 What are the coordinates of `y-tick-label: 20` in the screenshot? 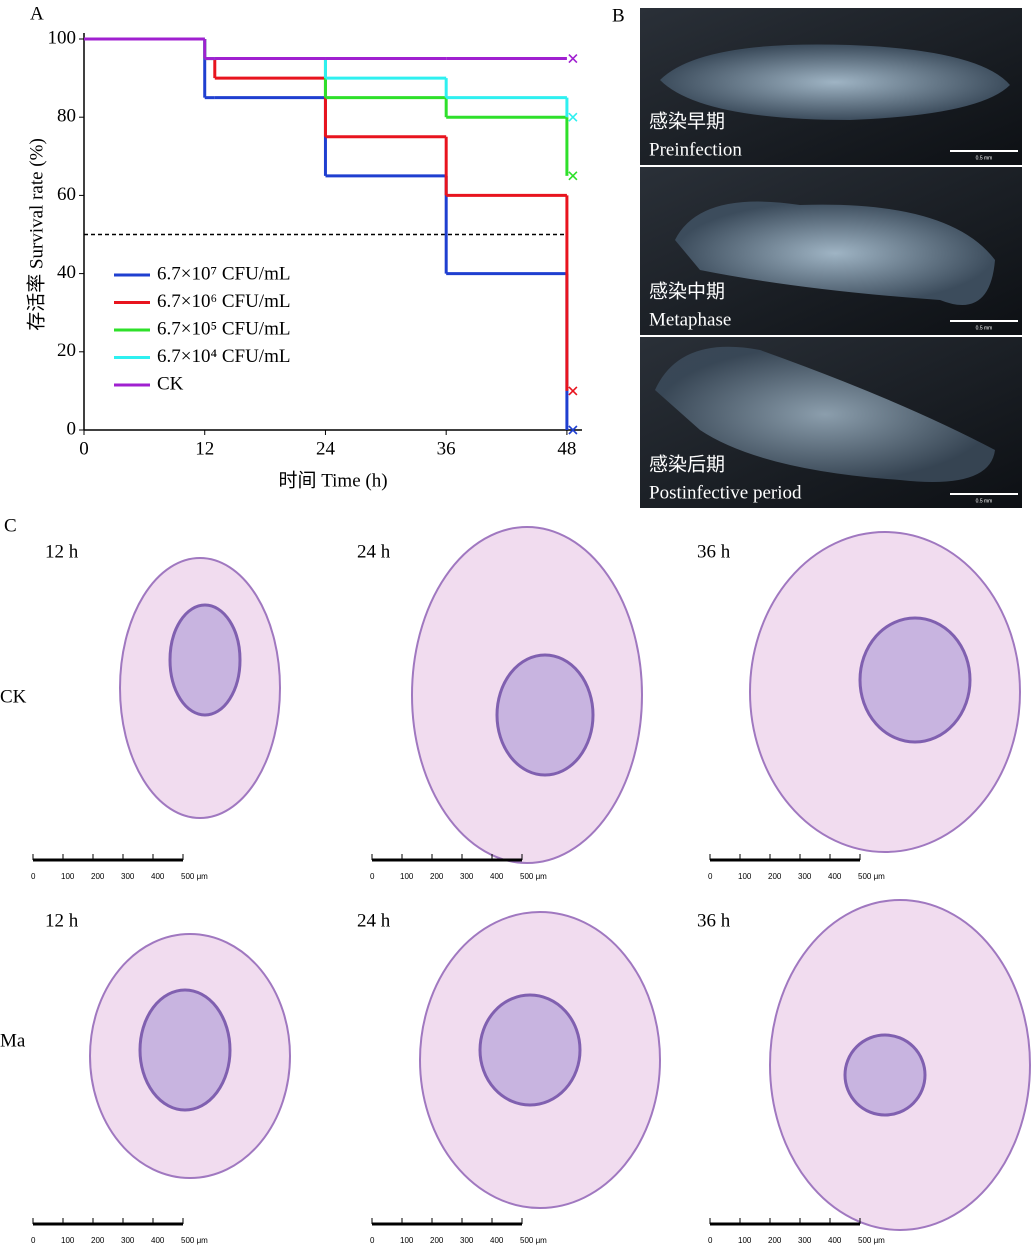 It's located at (66, 350).